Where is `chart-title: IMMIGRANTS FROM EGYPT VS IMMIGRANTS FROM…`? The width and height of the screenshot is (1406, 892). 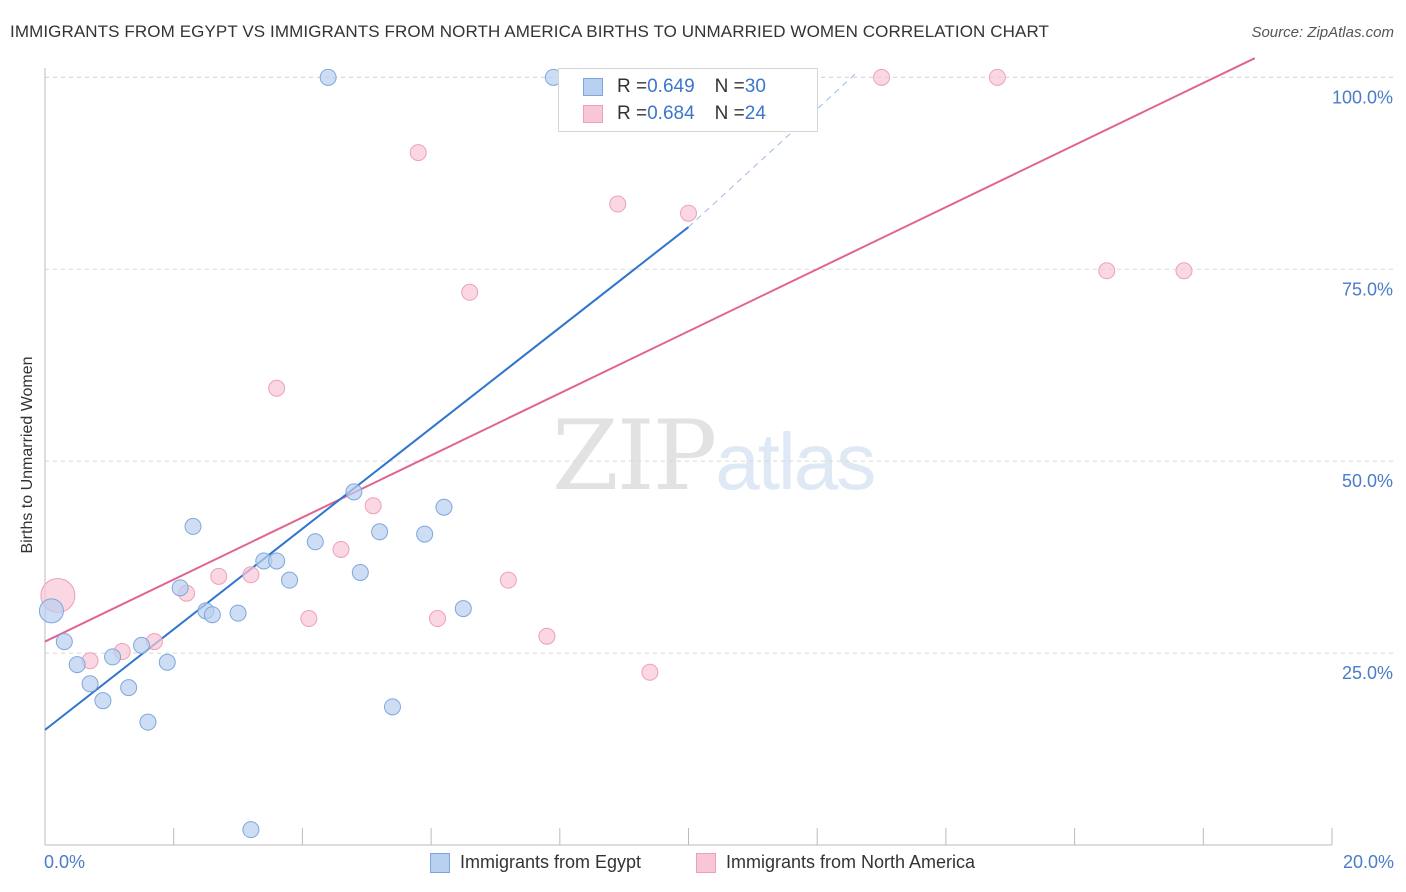 chart-title: IMMIGRANTS FROM EGYPT VS IMMIGRANTS FROM… is located at coordinates (530, 31).